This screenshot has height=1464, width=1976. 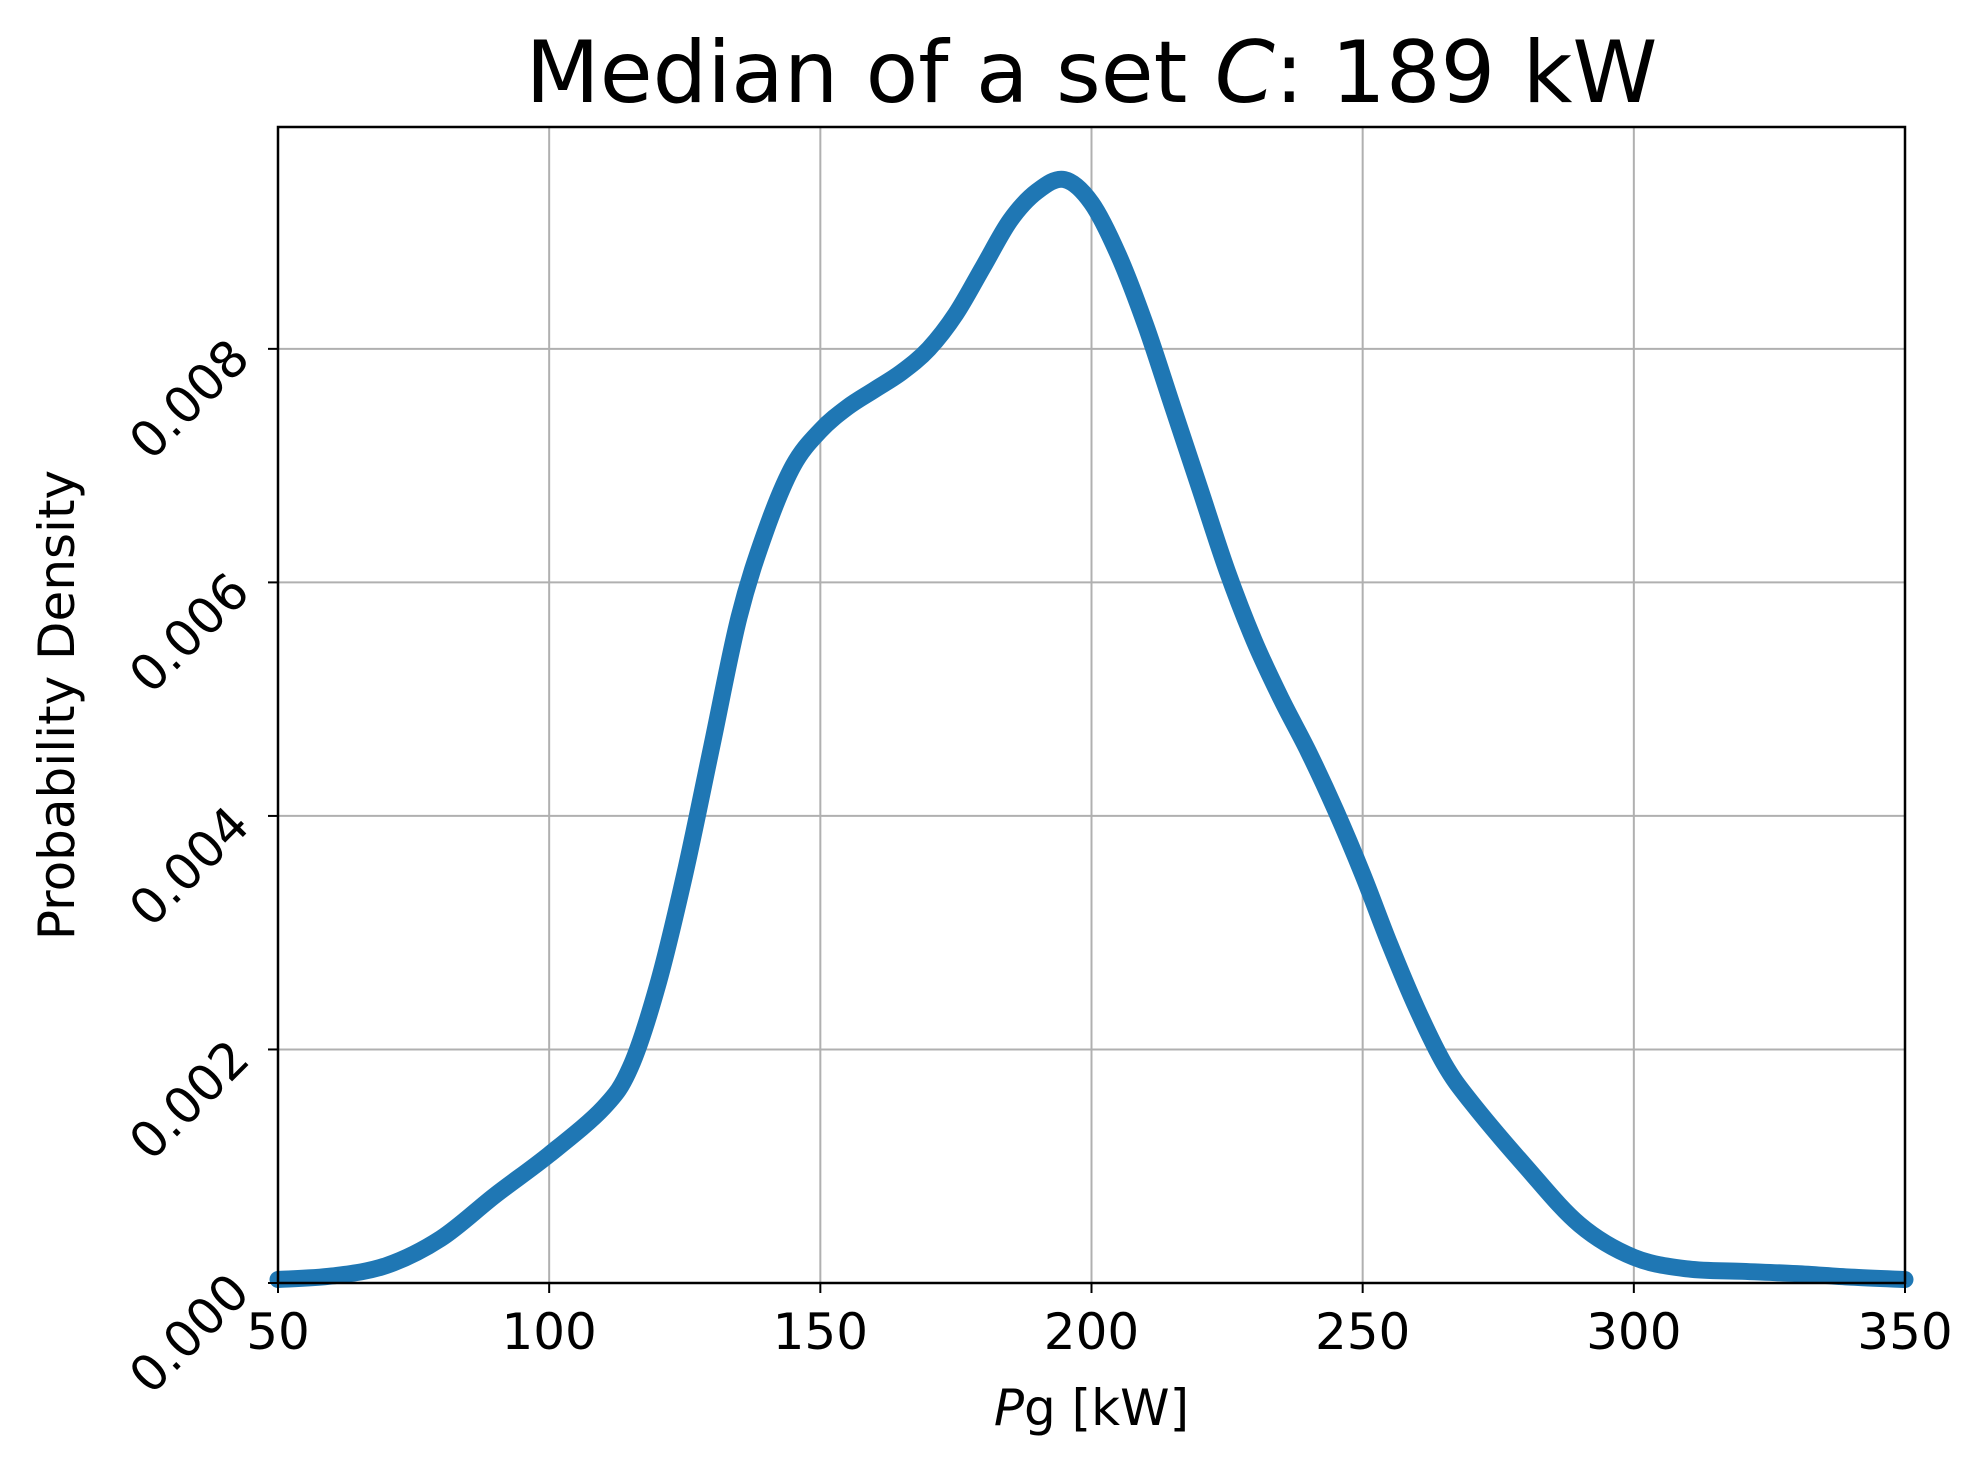 I want to click on x-tick-label: 200, so click(x=1091, y=1332).